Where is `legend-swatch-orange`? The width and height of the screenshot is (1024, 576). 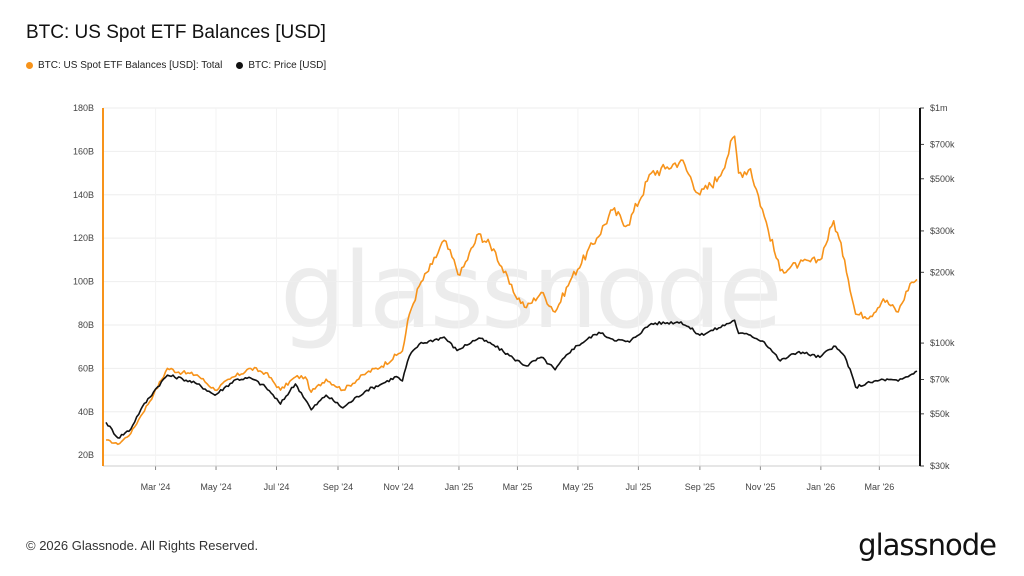
legend-swatch-orange is located at coordinates (29, 65).